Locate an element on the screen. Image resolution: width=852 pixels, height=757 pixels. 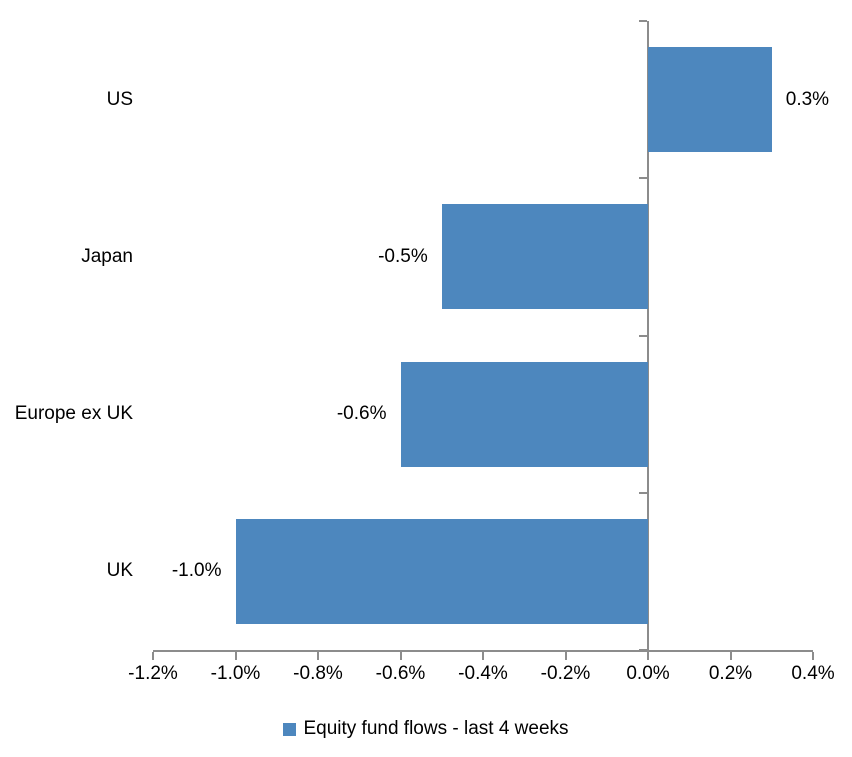
x-axis-tick-label: -1.2% is located at coordinates (153, 673).